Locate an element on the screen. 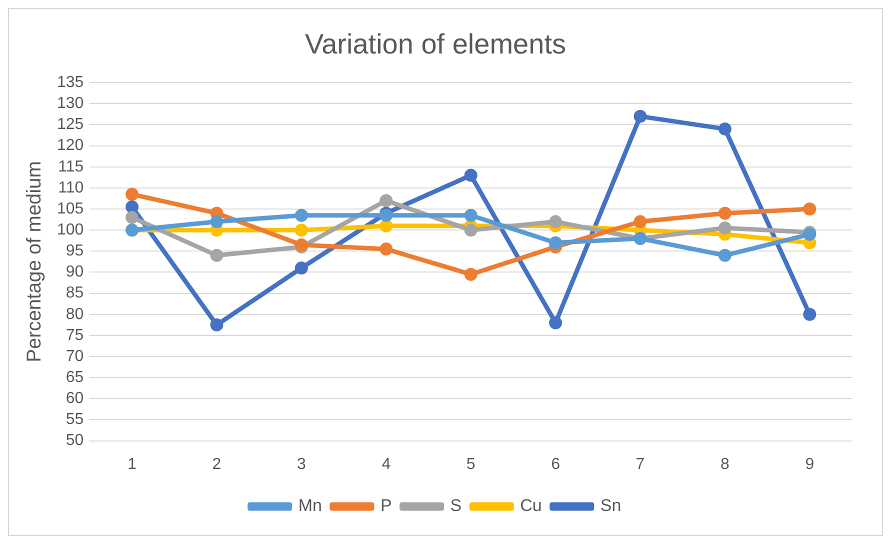 The height and width of the screenshot is (544, 891). y-tick-label: 135 is located at coordinates (70, 83).